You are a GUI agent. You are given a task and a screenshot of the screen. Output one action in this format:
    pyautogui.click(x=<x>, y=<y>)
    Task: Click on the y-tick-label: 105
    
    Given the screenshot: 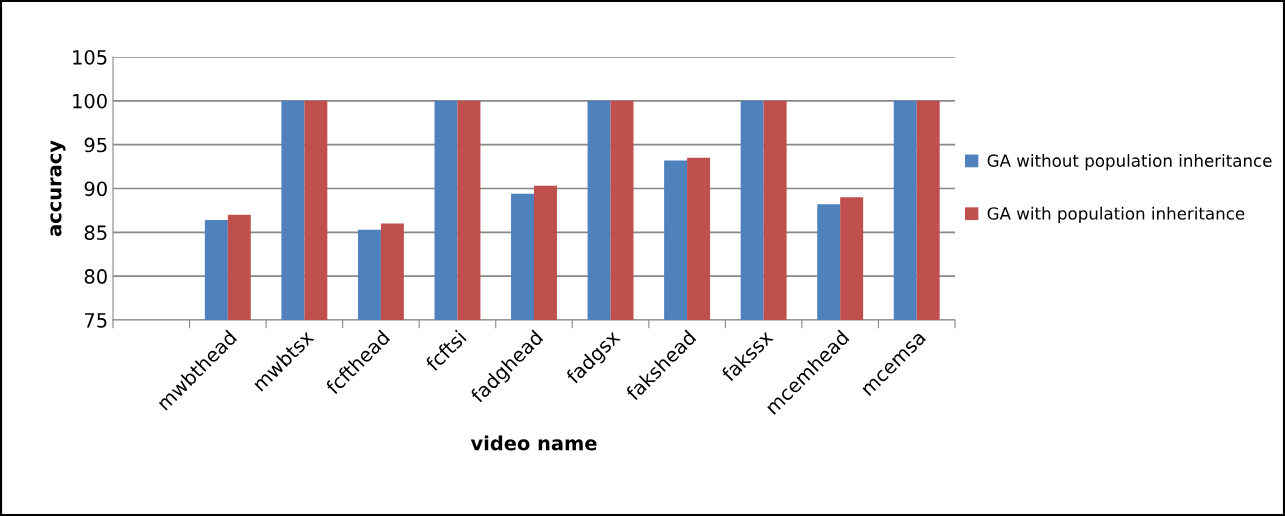 What is the action you would take?
    pyautogui.click(x=90, y=57)
    